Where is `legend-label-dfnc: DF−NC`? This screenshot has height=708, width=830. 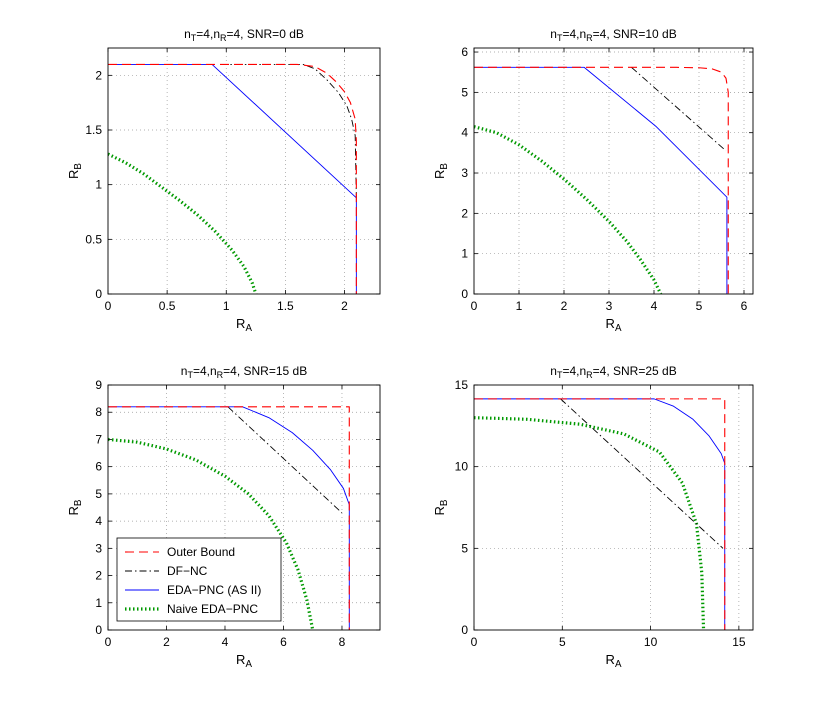
legend-label-dfnc: DF−NC is located at coordinates (187, 571).